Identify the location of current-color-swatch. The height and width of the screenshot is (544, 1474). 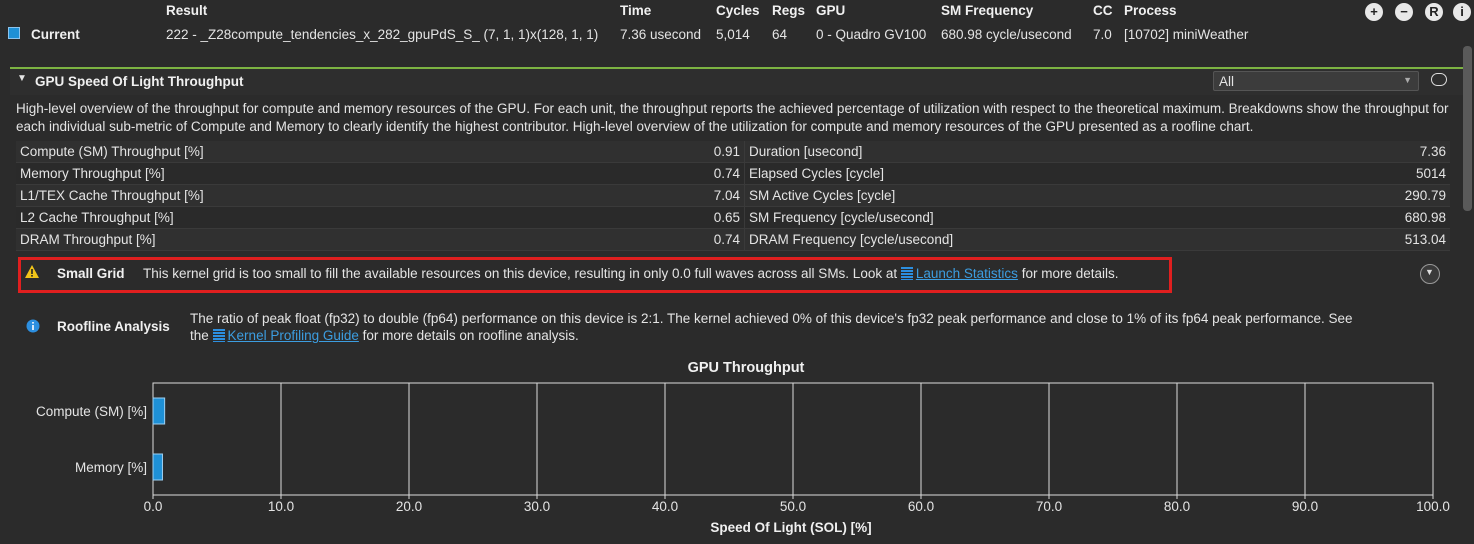
(14, 33).